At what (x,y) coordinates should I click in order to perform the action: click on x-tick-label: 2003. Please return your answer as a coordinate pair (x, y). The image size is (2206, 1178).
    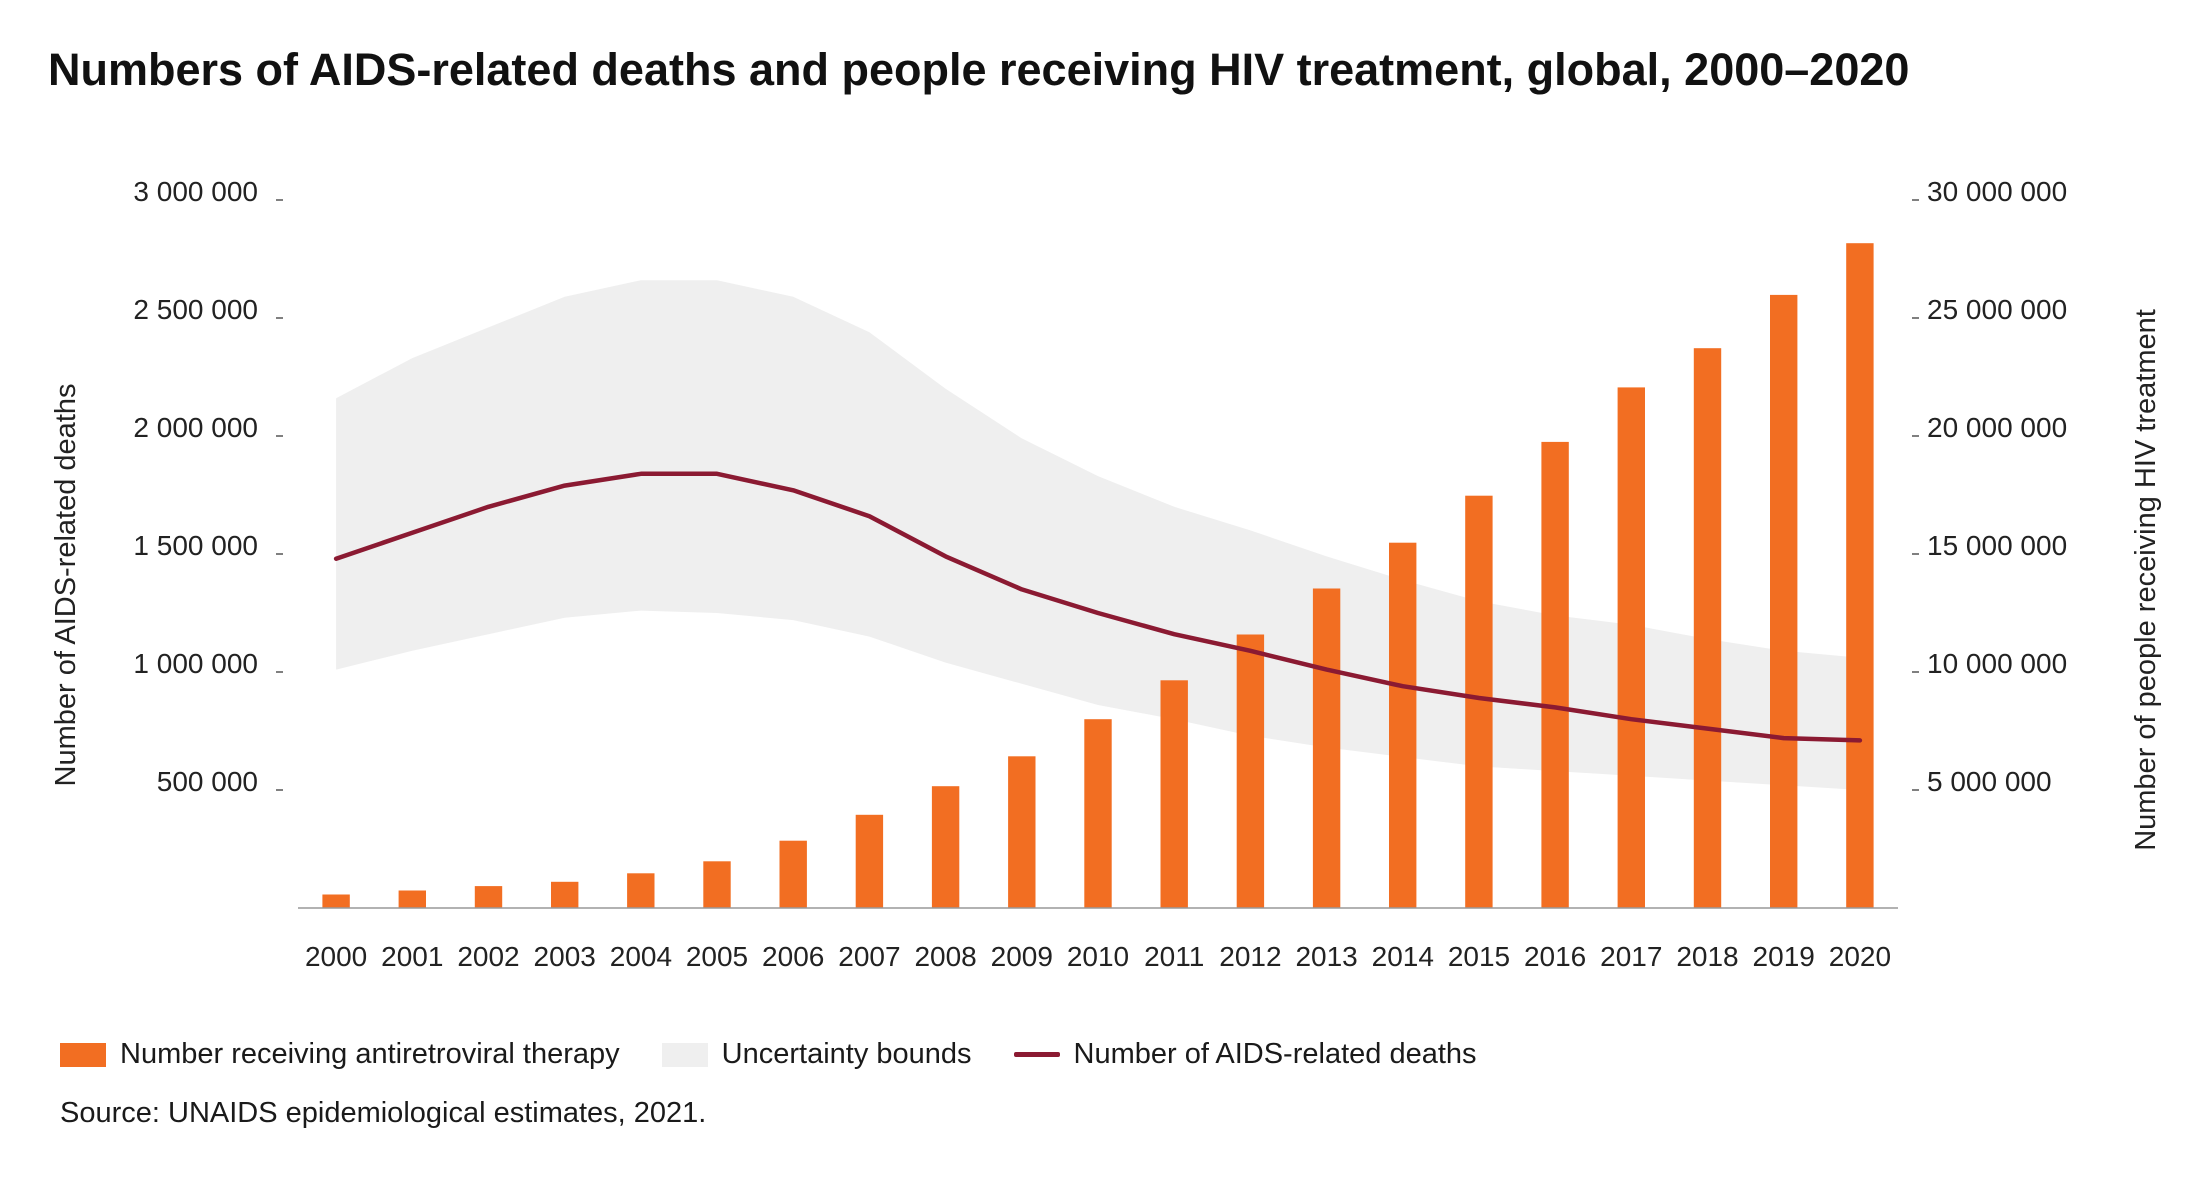
    Looking at the image, I should click on (565, 956).